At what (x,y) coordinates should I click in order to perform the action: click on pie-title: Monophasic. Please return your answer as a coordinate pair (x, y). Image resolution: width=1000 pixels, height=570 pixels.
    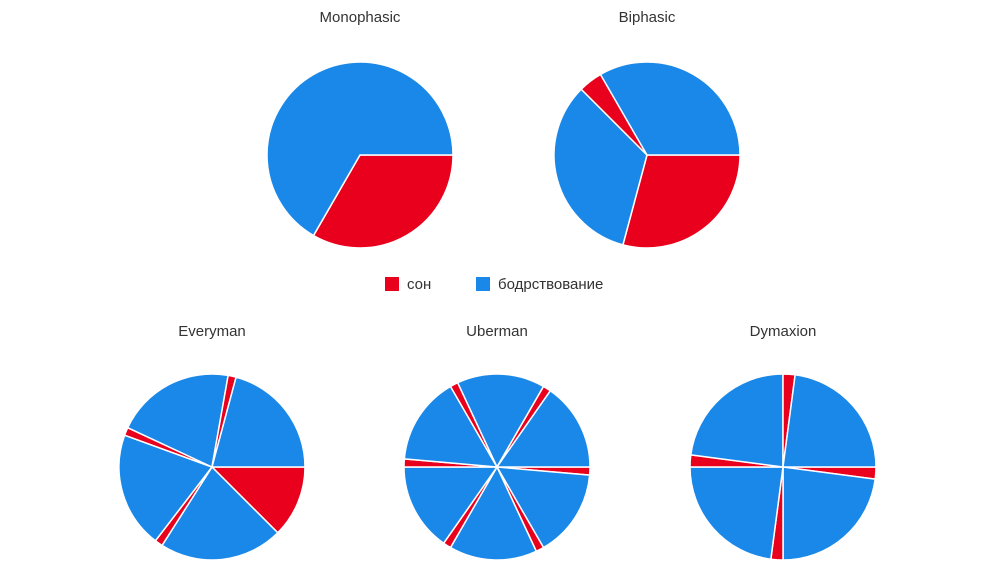
    Looking at the image, I should click on (360, 17).